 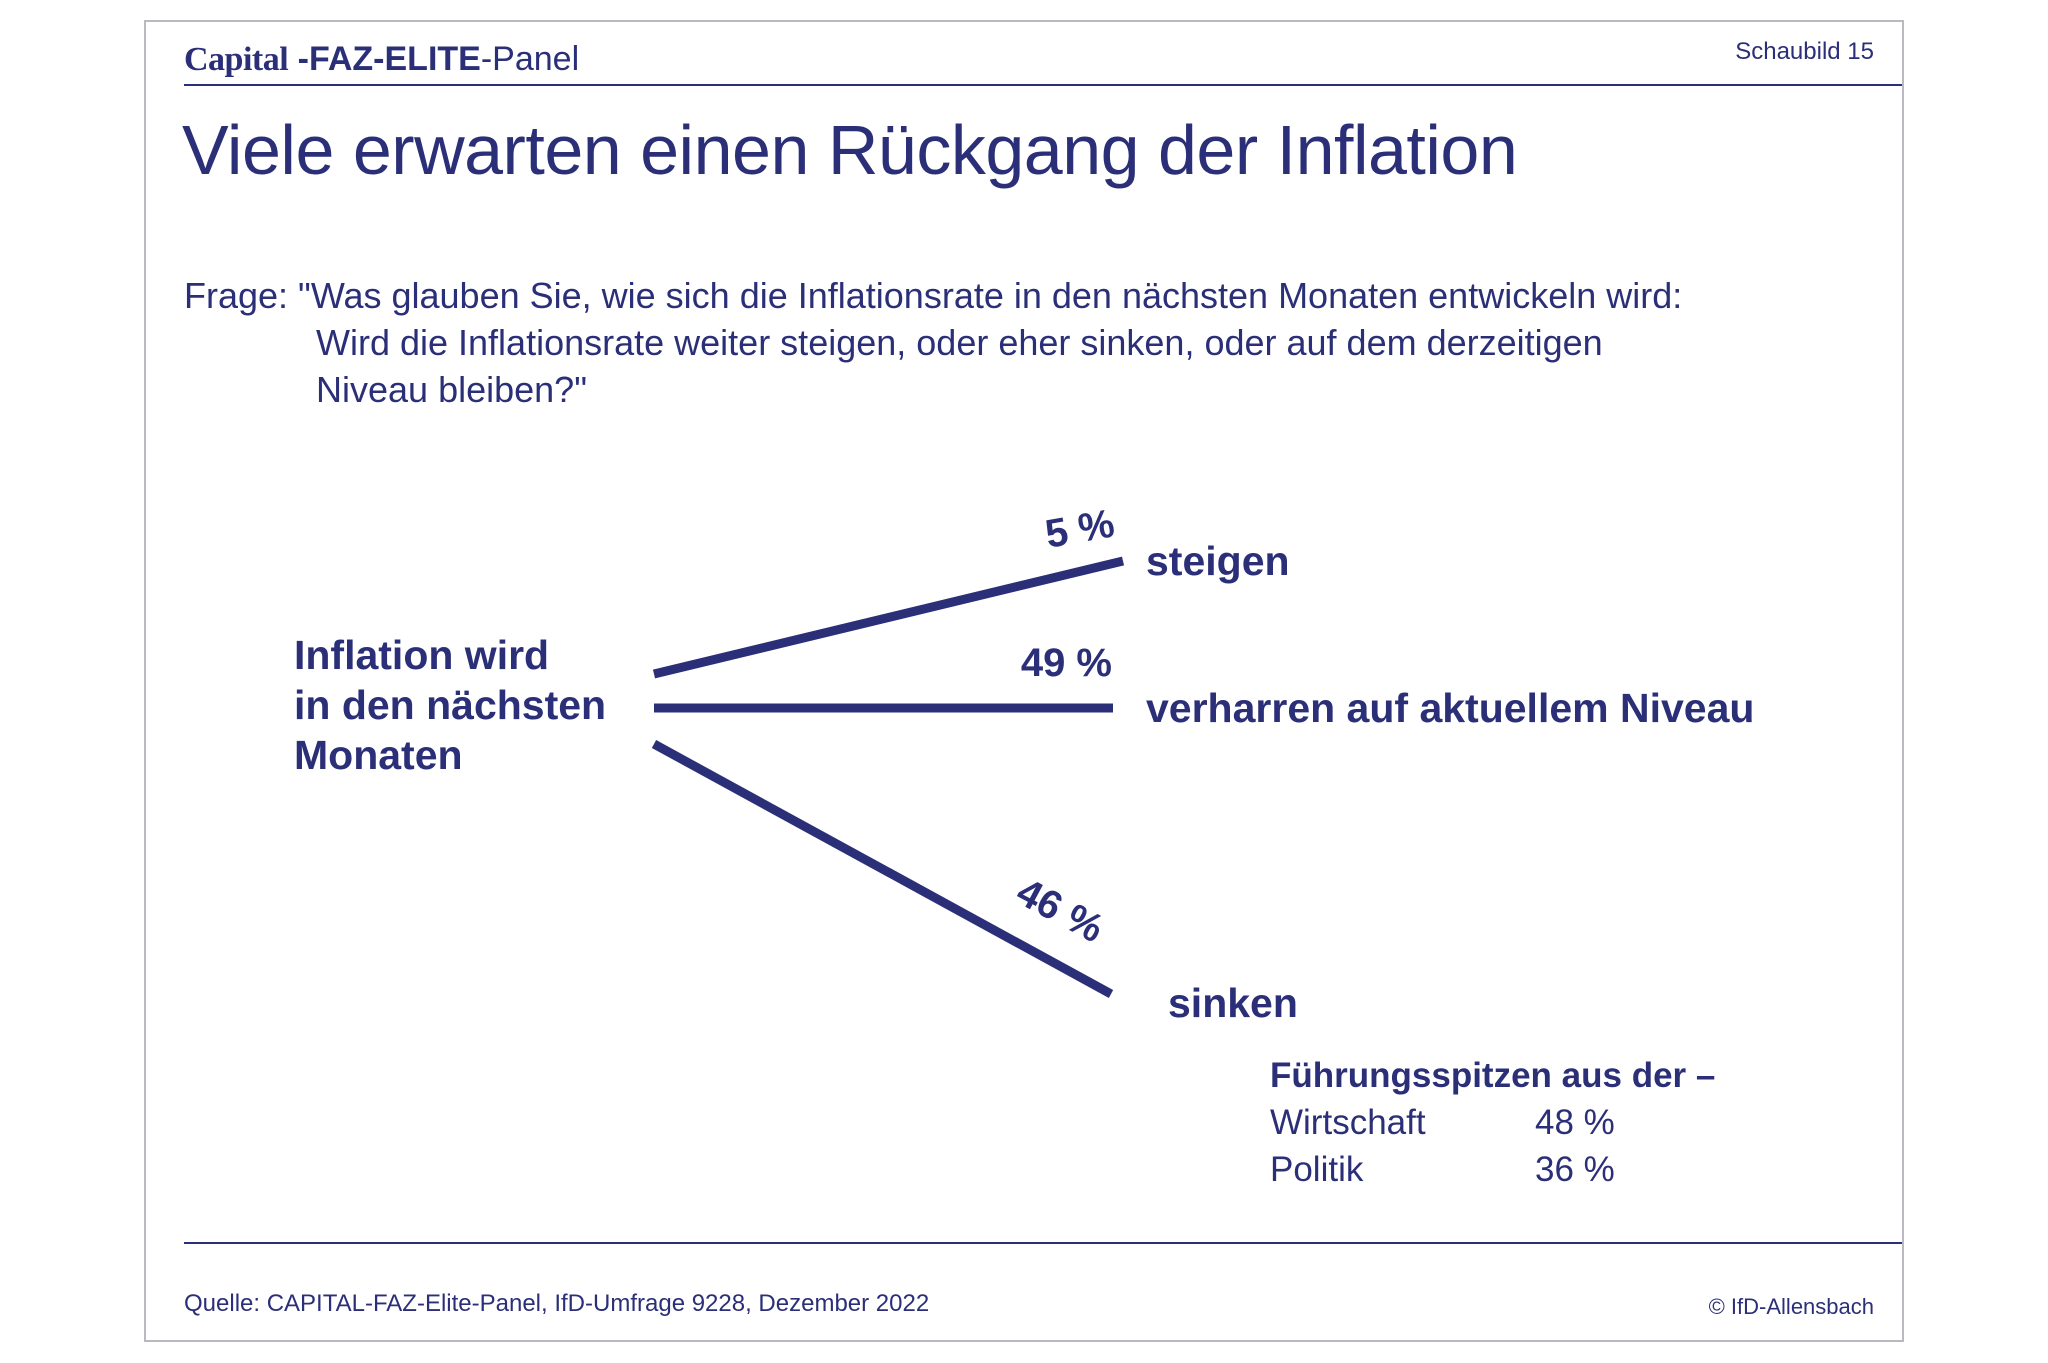 I want to click on brand-capital: Capital, so click(x=236, y=59).